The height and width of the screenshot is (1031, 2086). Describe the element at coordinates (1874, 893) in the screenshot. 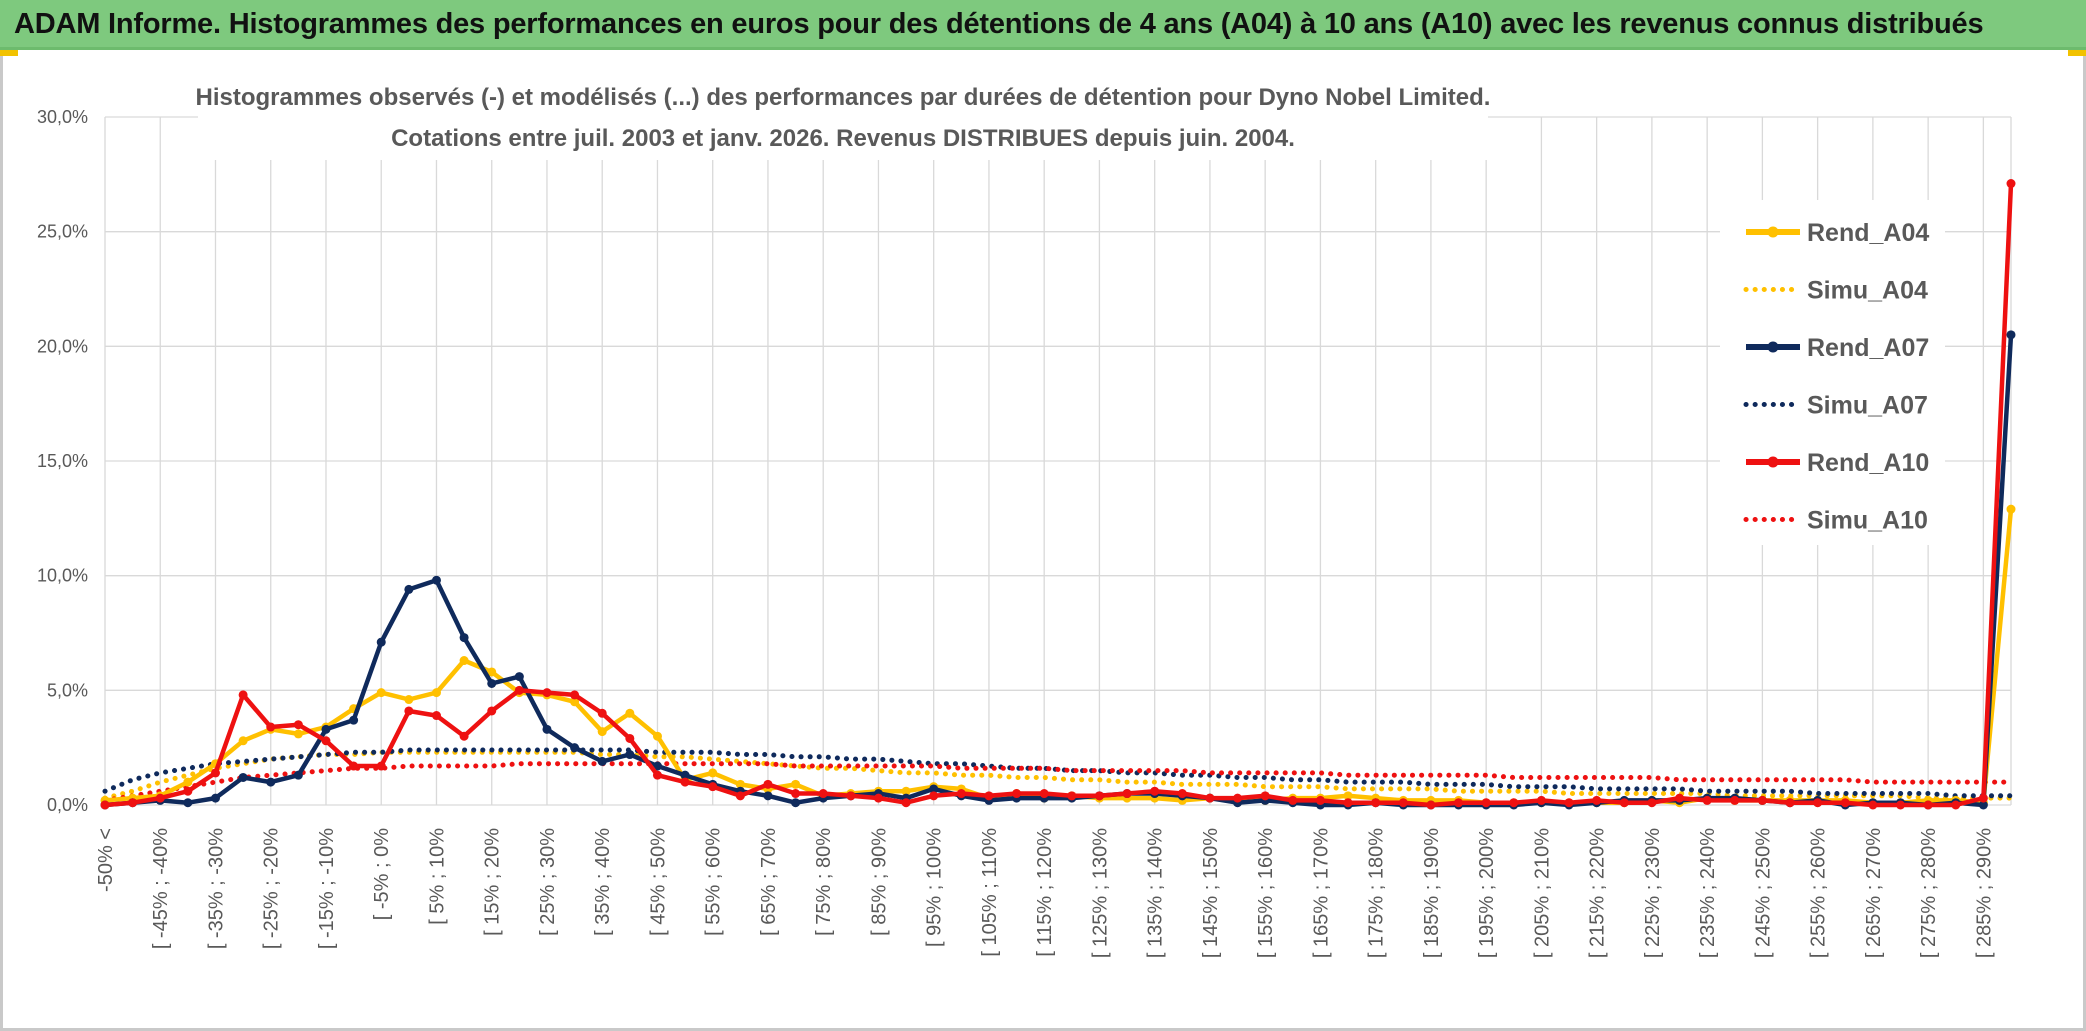

I see `x-tick-label: [ 265% ; 270%` at that location.